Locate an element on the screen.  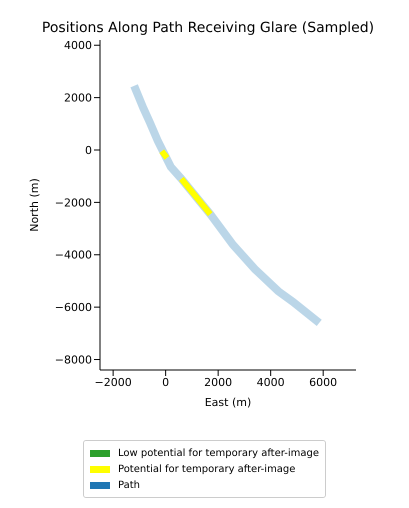
x-axis-title: East (m) is located at coordinates (228, 402).